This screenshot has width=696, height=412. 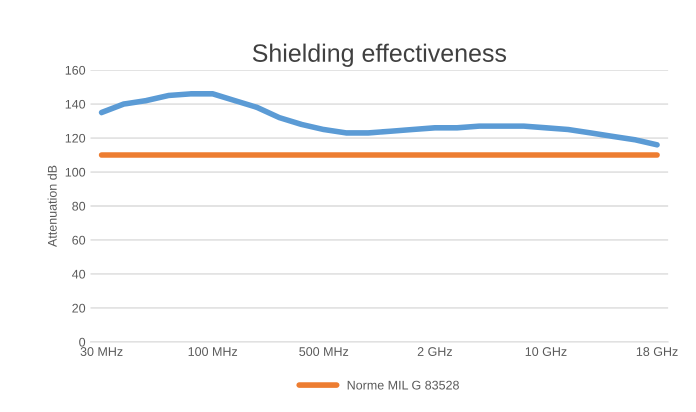 I want to click on y-tick-label: 60, so click(x=79, y=240).